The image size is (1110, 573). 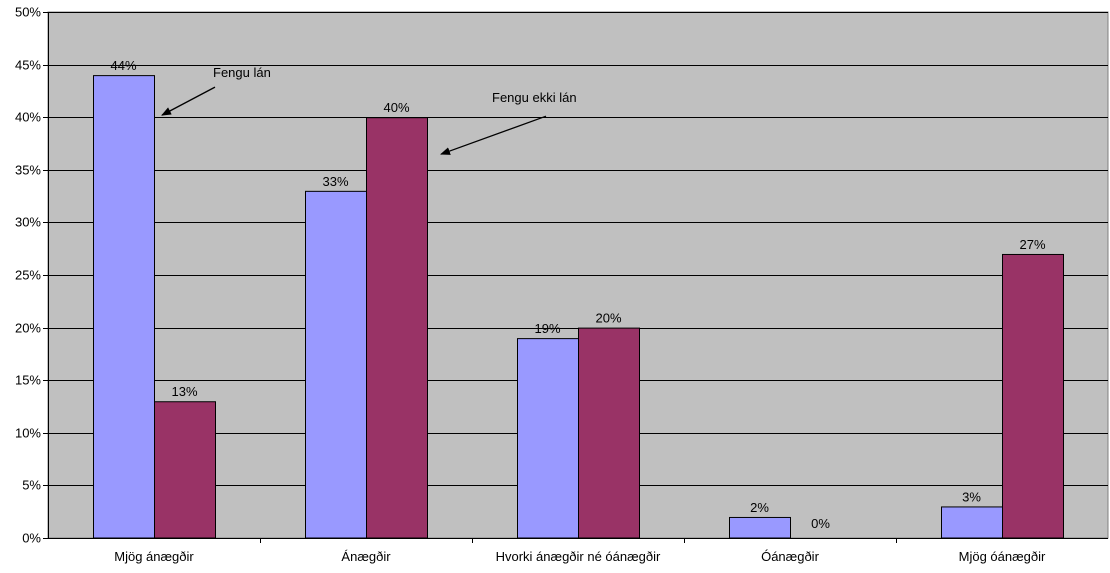 I want to click on y-tick-label: 45%, so click(x=28, y=65).